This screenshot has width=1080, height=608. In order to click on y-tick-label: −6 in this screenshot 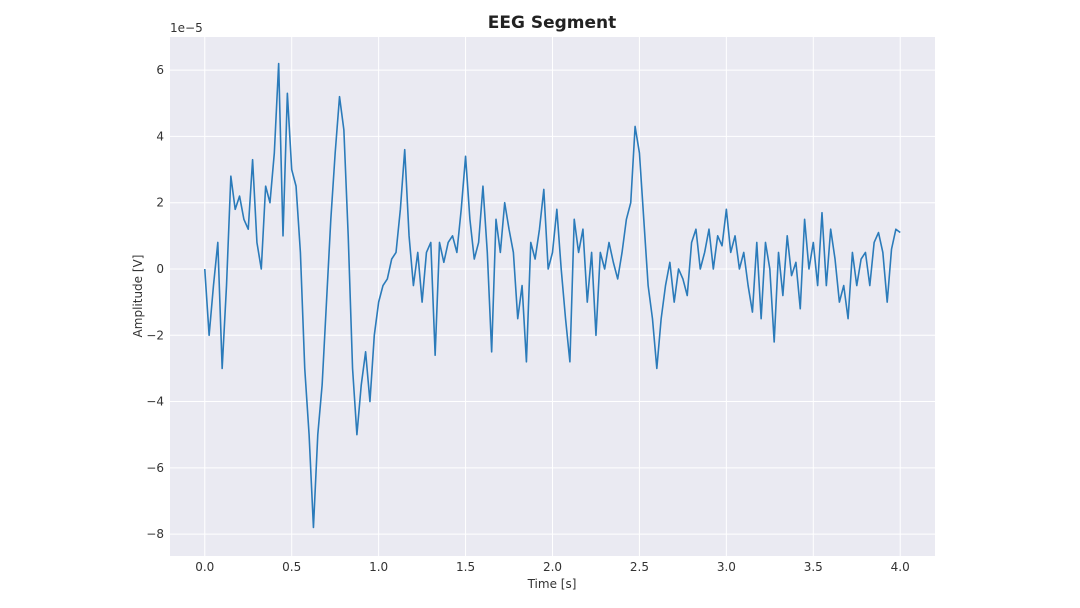, I will do `click(155, 468)`.